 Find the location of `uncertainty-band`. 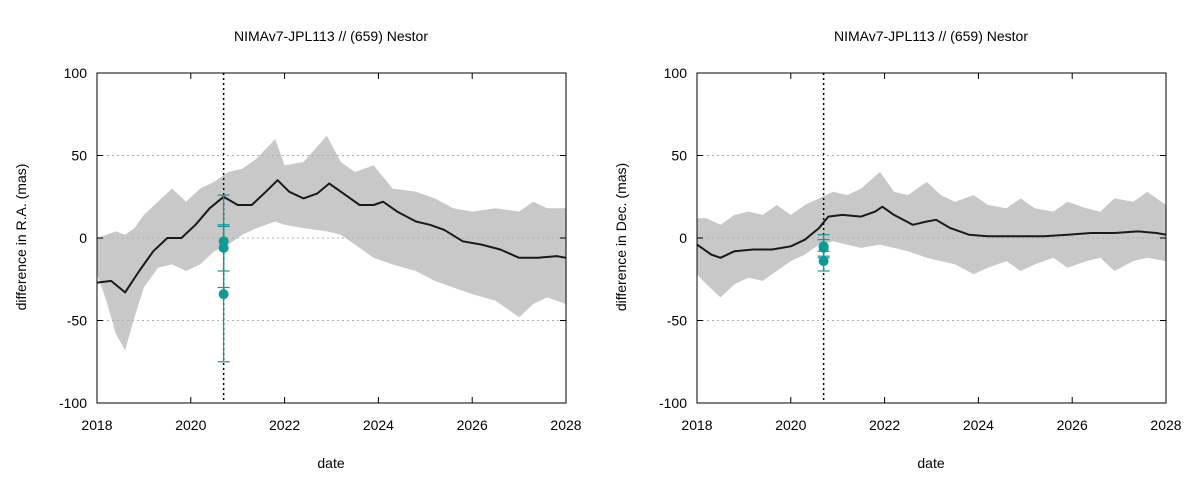

uncertainty-band is located at coordinates (931, 235).